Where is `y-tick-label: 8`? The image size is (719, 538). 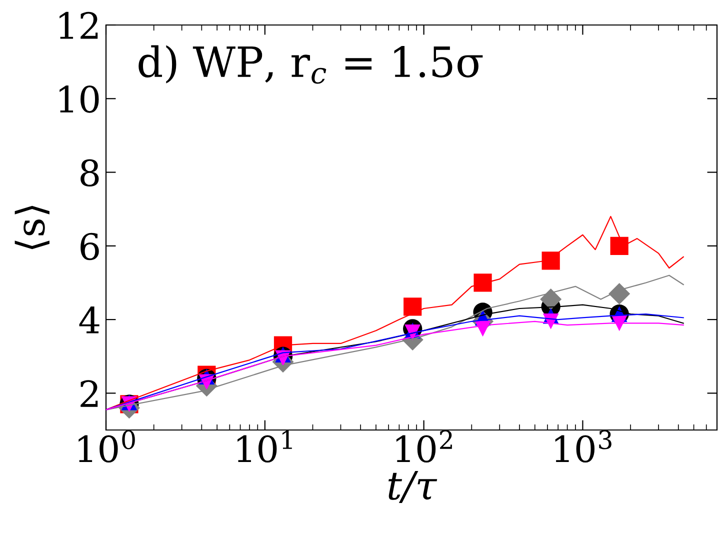 y-tick-label: 8 is located at coordinates (89, 173).